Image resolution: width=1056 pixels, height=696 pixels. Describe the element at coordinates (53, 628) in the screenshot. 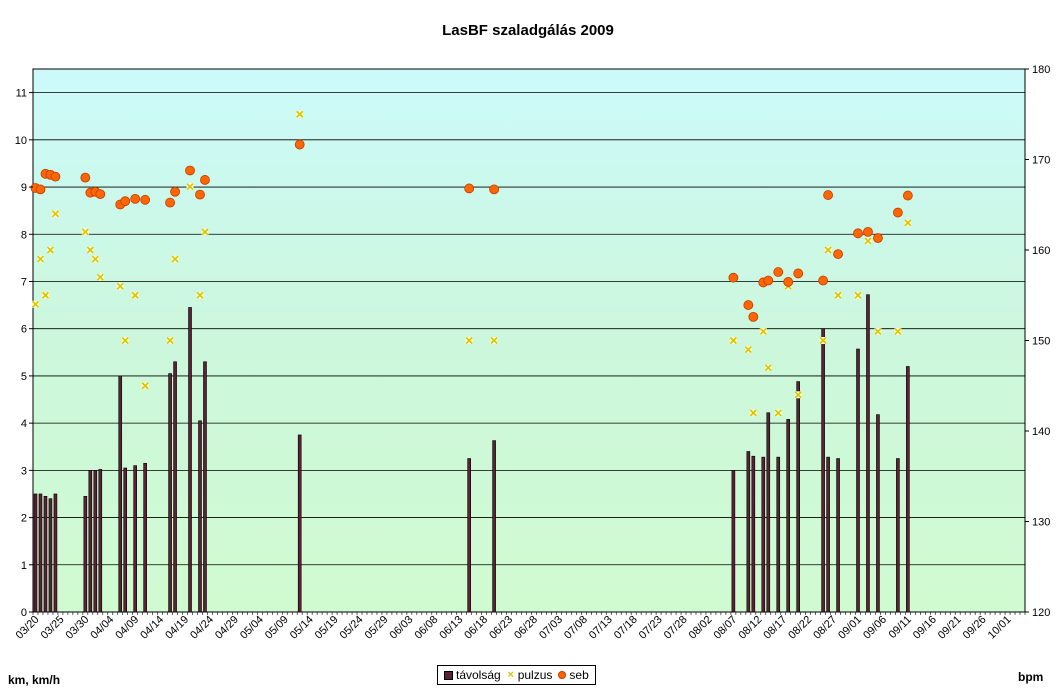

I see `x-tick-label: 03/25` at that location.